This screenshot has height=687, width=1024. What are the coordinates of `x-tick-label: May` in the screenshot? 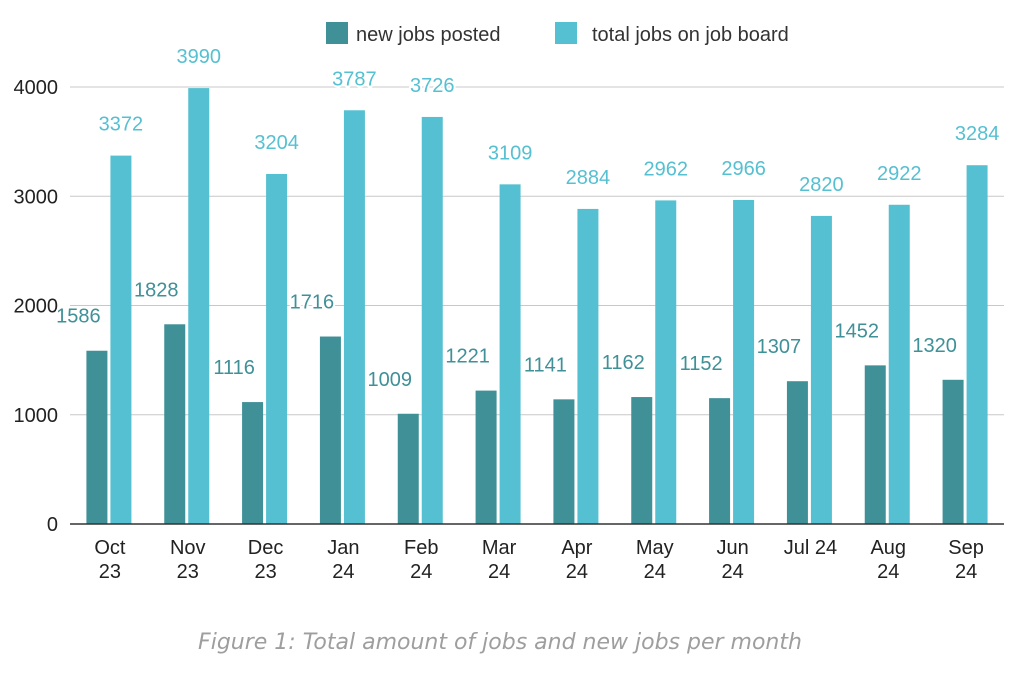 It's located at (655, 548).